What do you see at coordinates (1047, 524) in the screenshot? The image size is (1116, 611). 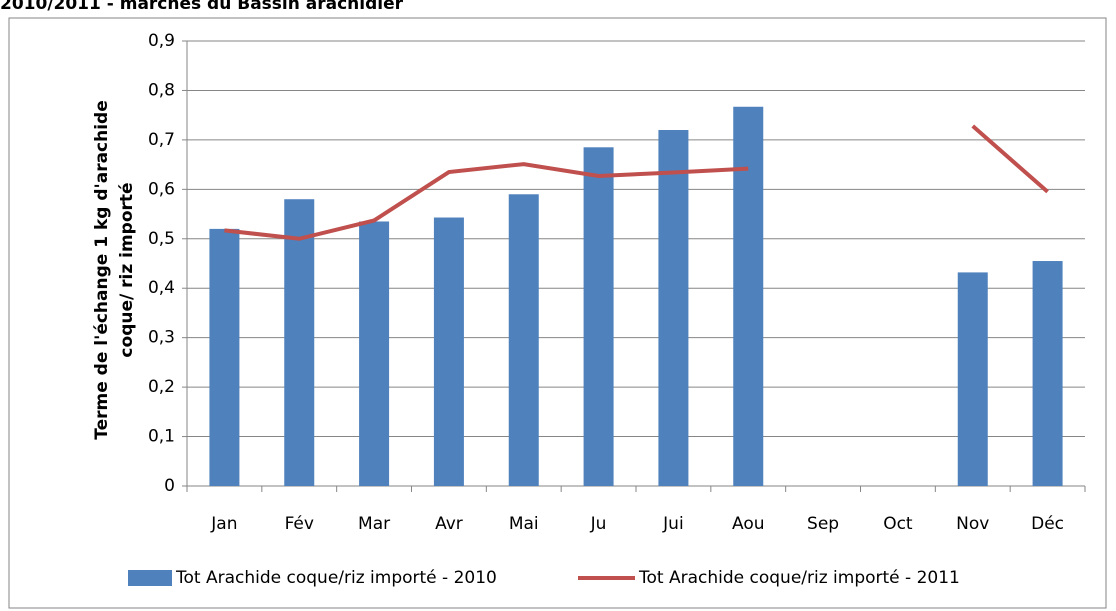 I see `x-tick-label: Déc` at bounding box center [1047, 524].